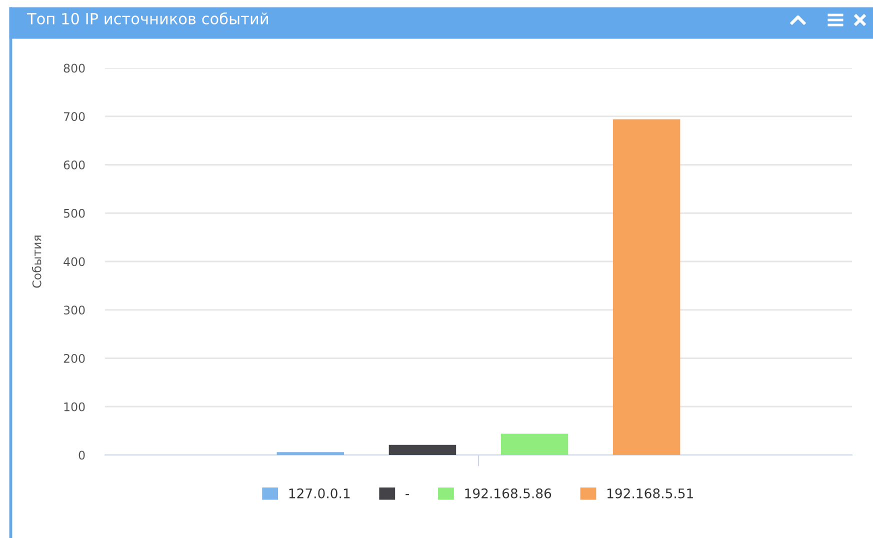 Image resolution: width=873 pixels, height=538 pixels. I want to click on y-tick-label: 500, so click(74, 213).